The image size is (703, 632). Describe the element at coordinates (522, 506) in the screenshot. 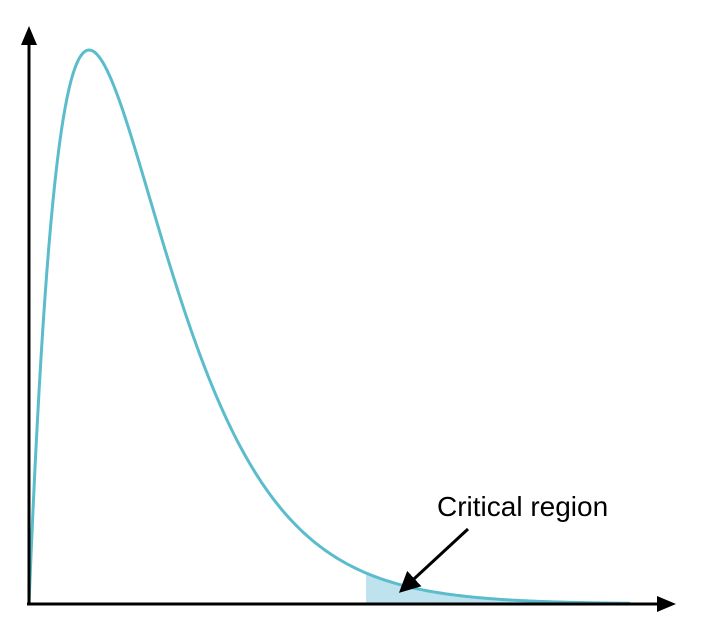

I see `critical-region-label: Critical region` at that location.